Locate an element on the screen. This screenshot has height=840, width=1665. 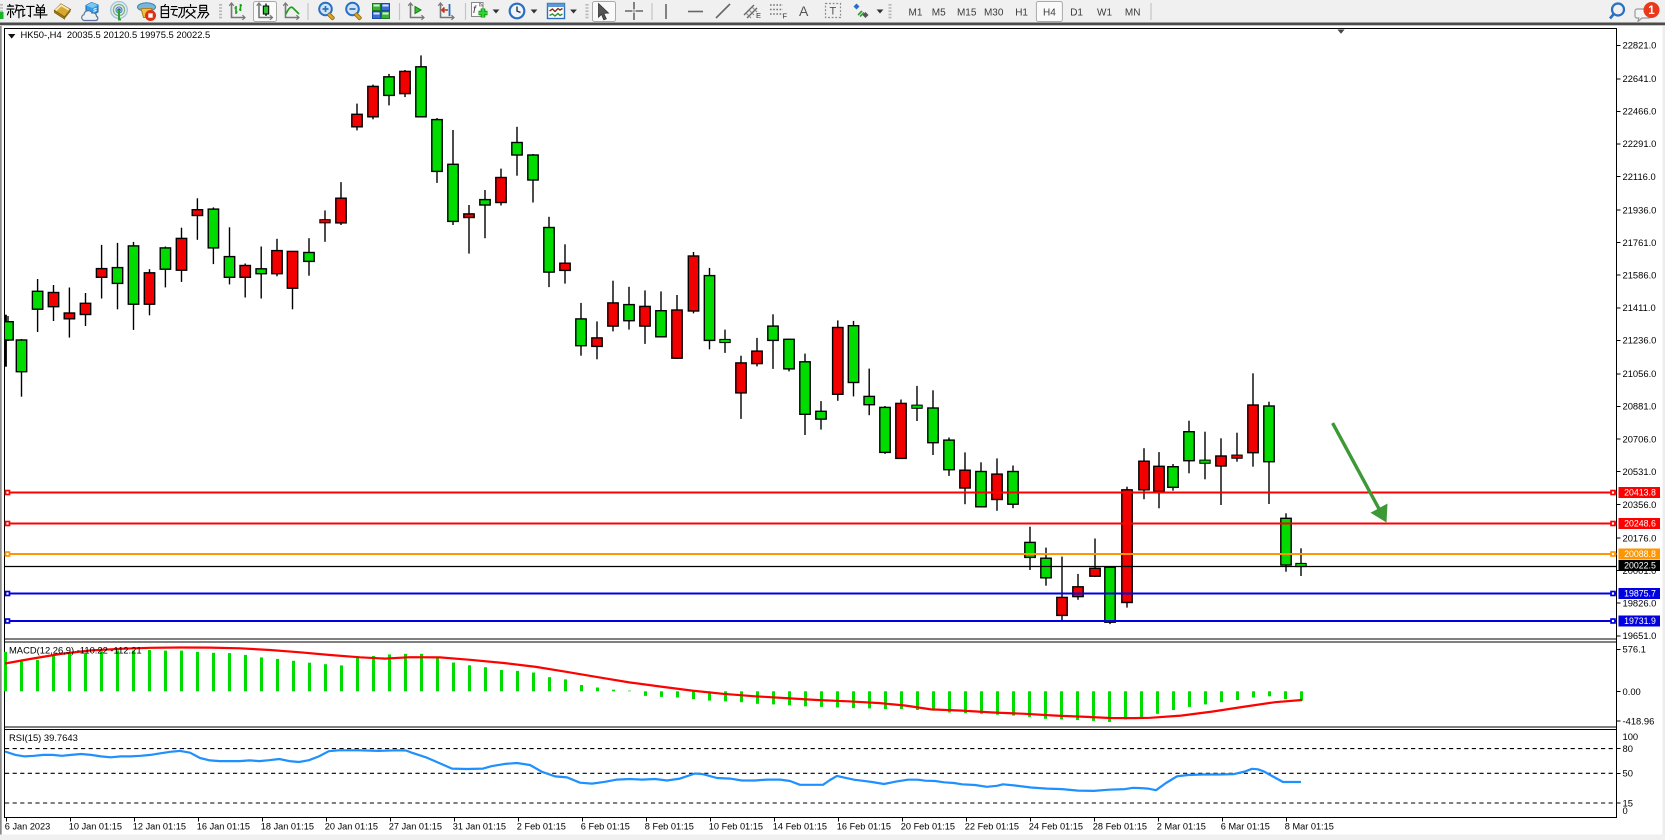
svg-text: MN is located at coordinates (1133, 12).